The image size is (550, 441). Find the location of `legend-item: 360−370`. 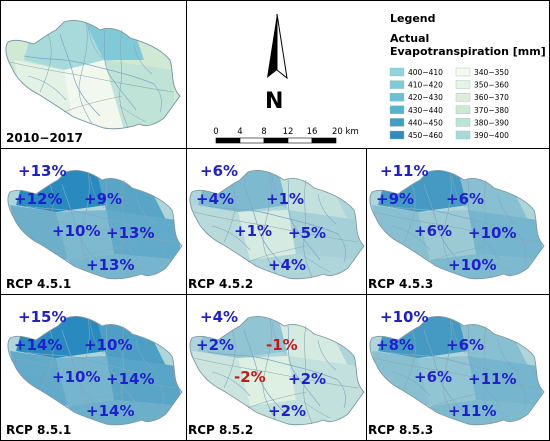

legend-item: 360−370 is located at coordinates (482, 97).